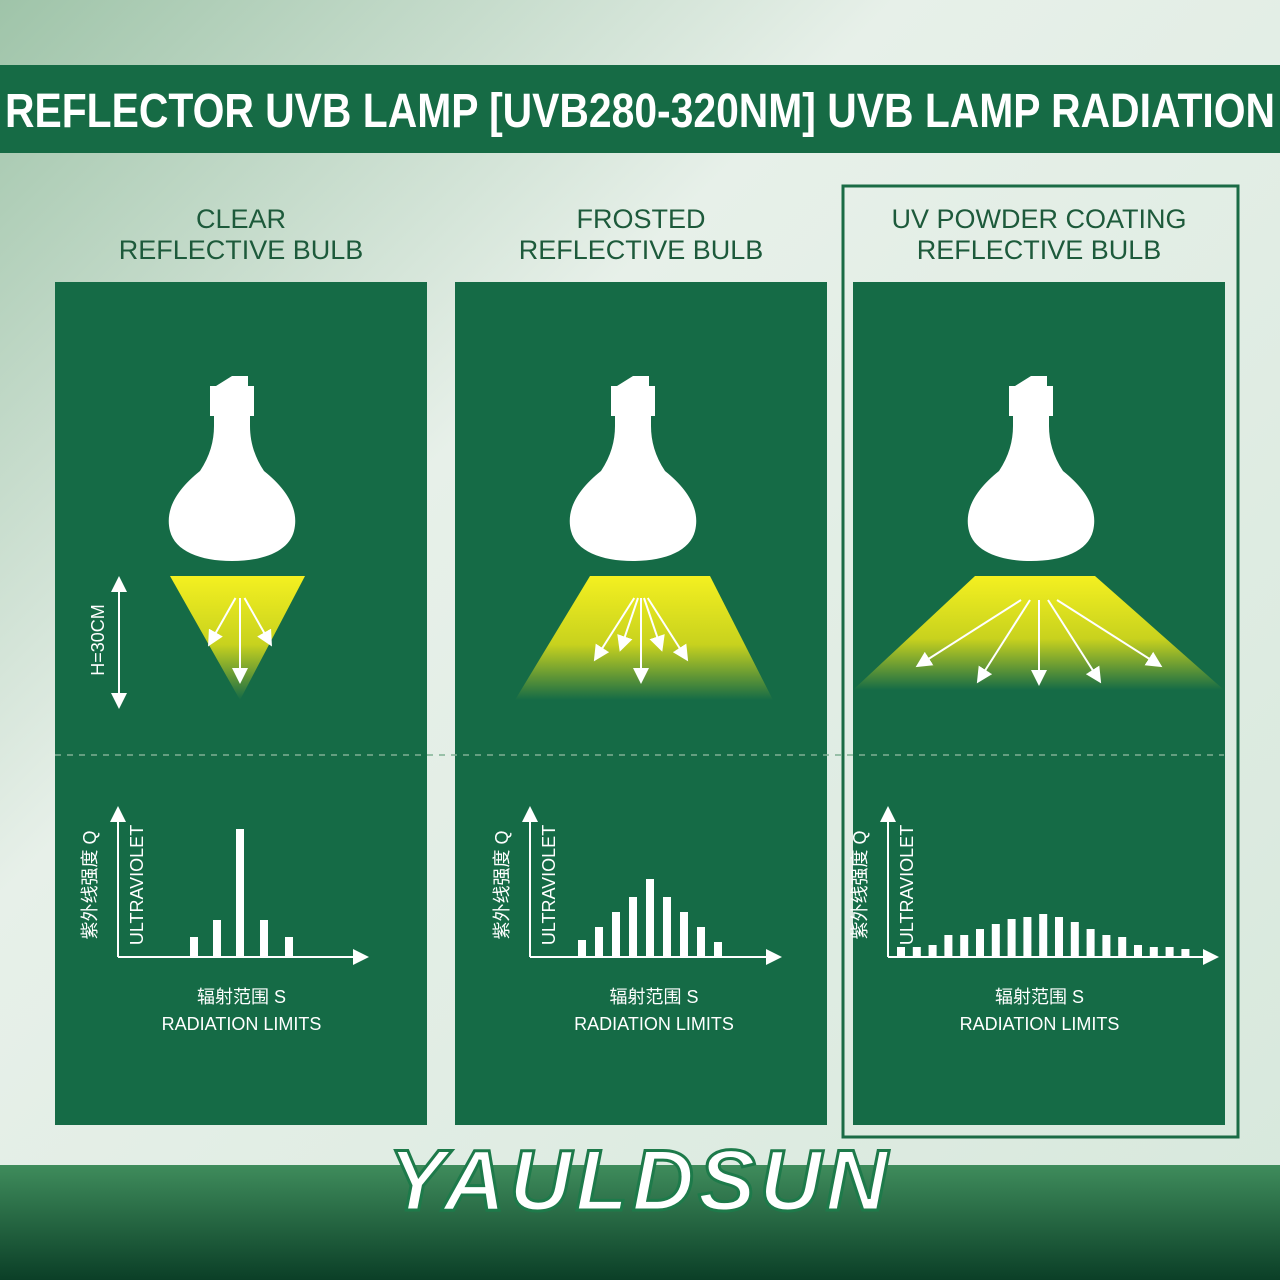 Image resolution: width=1280 pixels, height=1280 pixels. What do you see at coordinates (98, 640) in the screenshot?
I see `height-label: H=30CM` at bounding box center [98, 640].